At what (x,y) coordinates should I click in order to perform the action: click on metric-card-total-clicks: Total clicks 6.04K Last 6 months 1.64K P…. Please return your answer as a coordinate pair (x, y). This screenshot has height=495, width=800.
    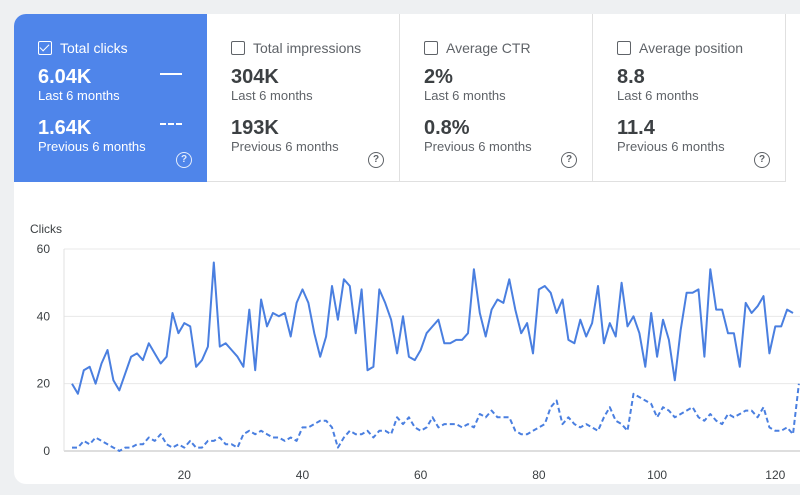
    Looking at the image, I should click on (110, 98).